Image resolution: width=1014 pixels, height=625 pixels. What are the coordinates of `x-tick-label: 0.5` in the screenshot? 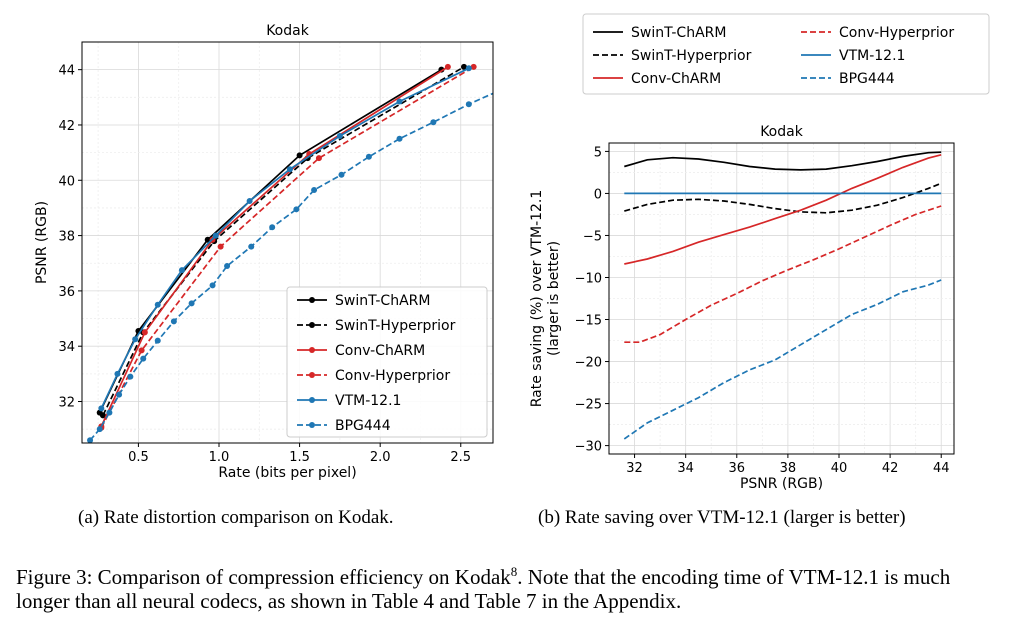 It's located at (138, 457).